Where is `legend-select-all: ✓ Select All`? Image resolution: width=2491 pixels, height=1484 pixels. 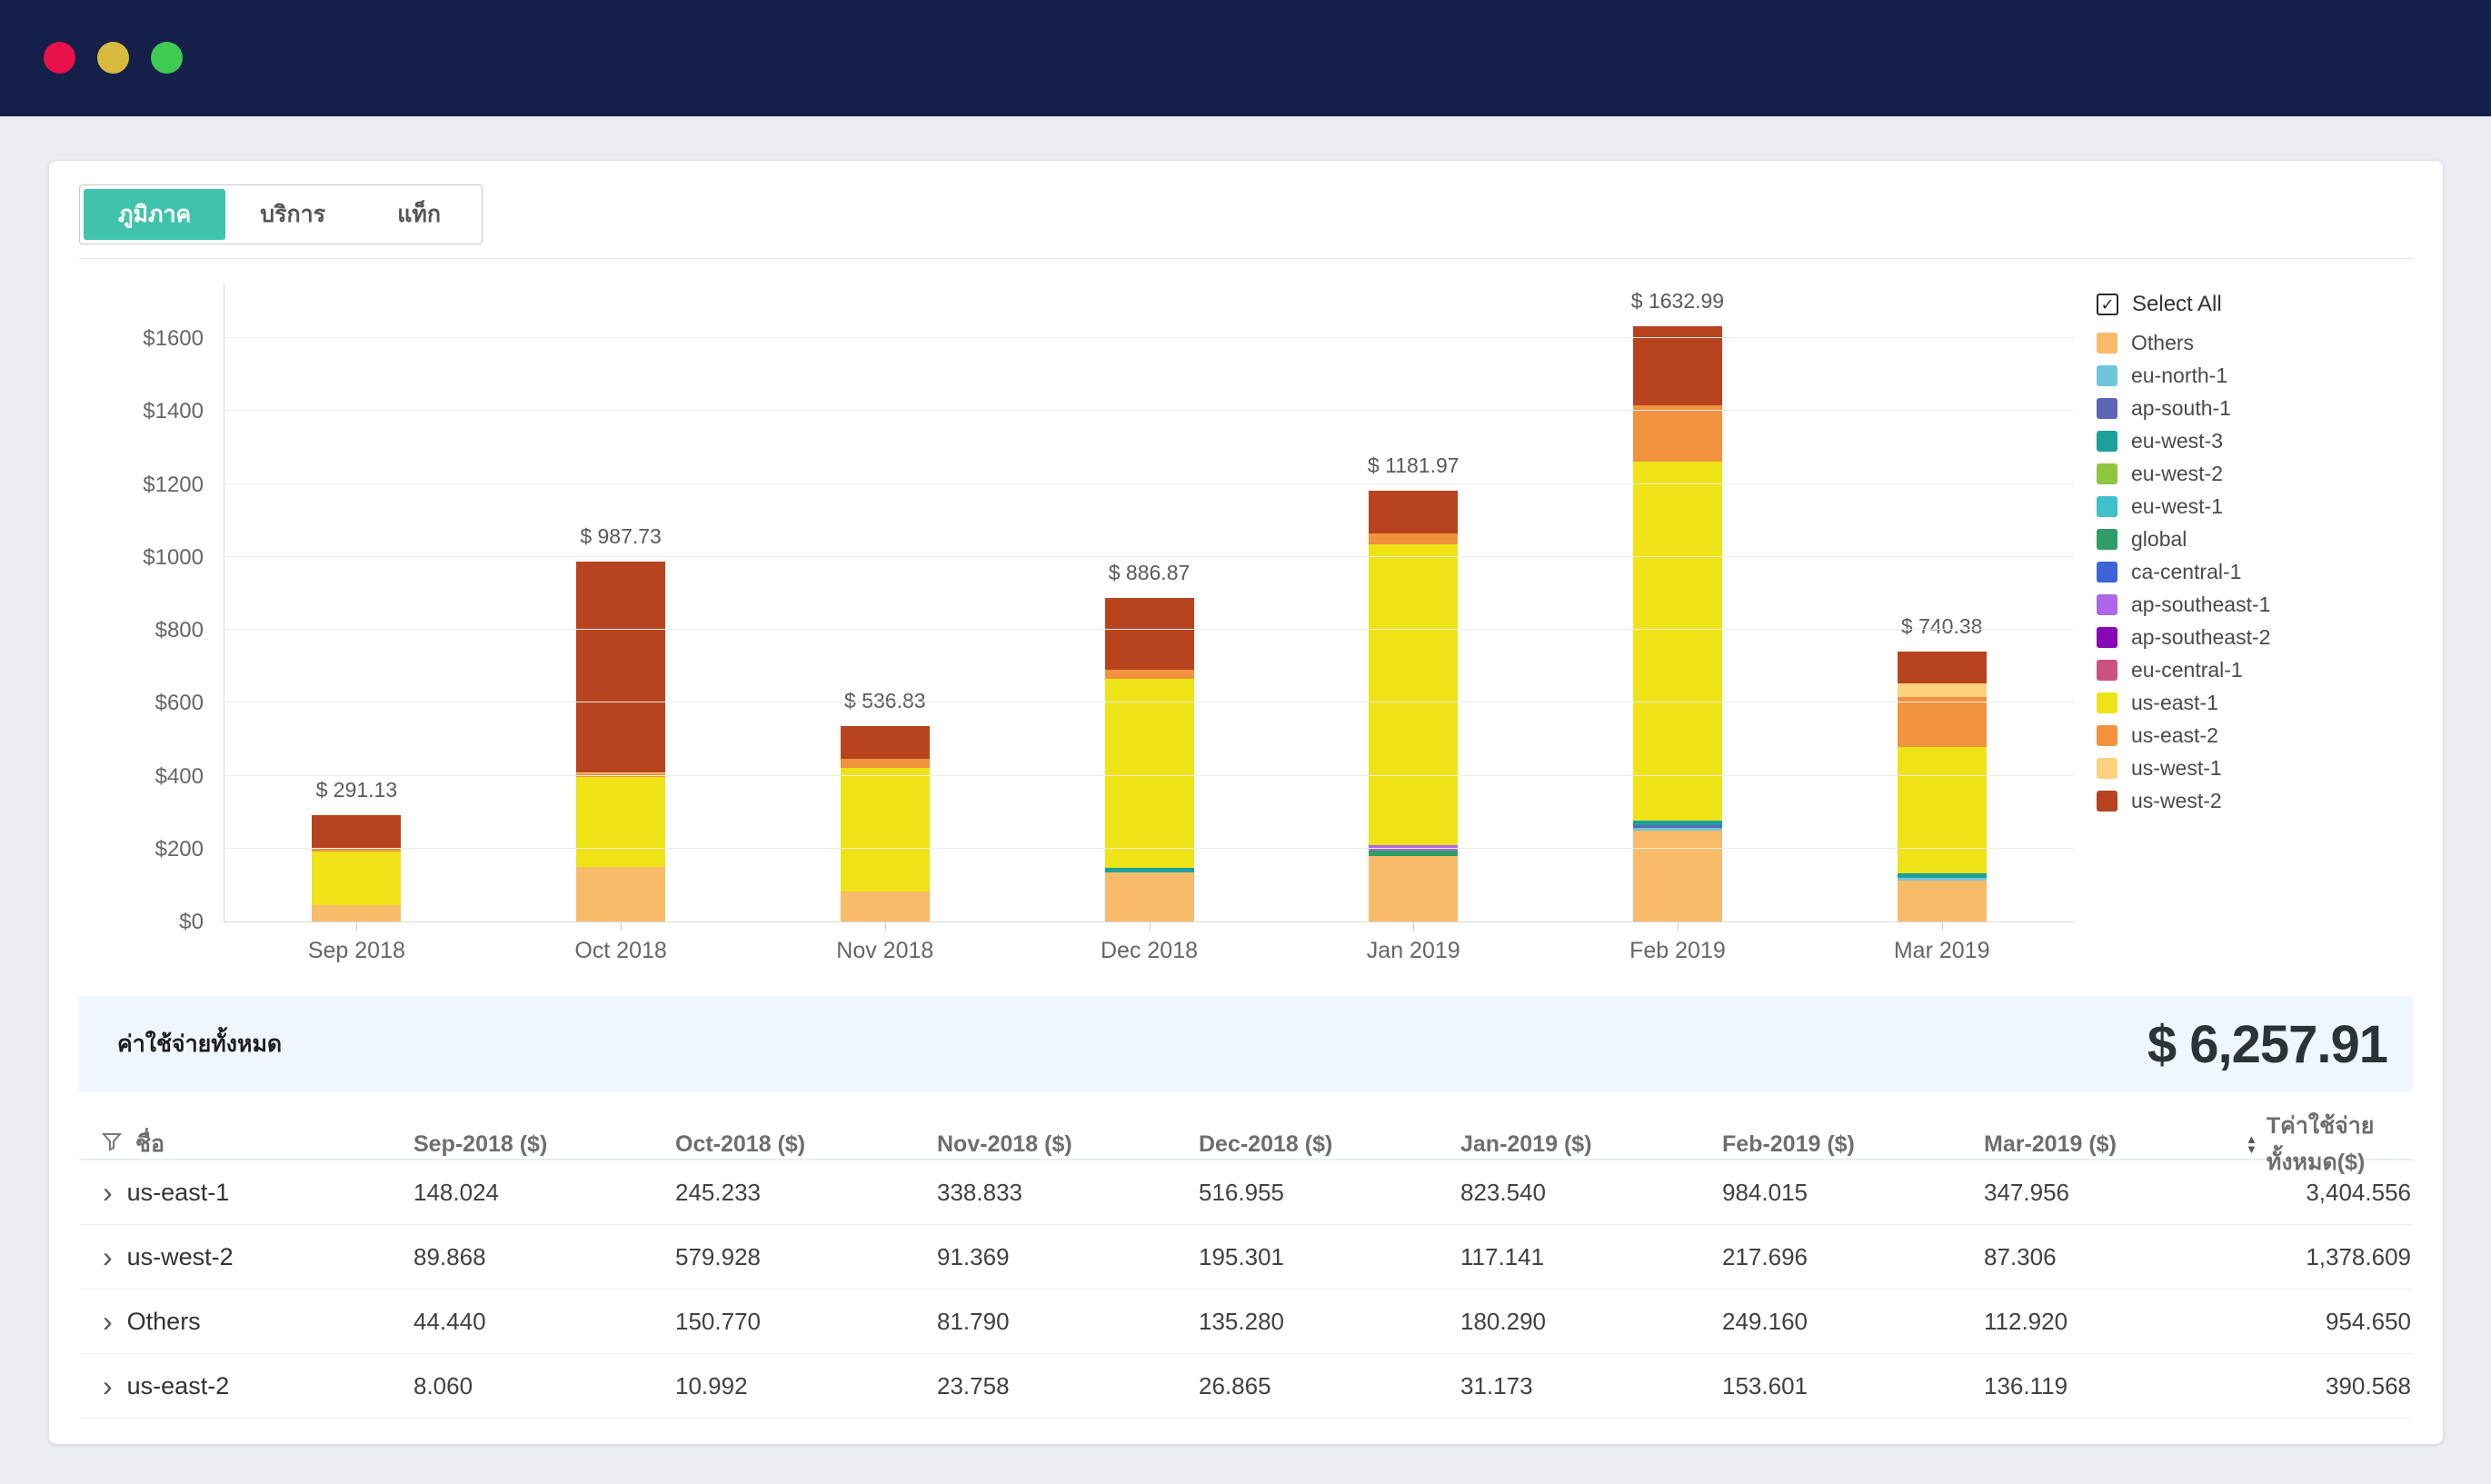 legend-select-all: ✓ Select All is located at coordinates (2183, 304).